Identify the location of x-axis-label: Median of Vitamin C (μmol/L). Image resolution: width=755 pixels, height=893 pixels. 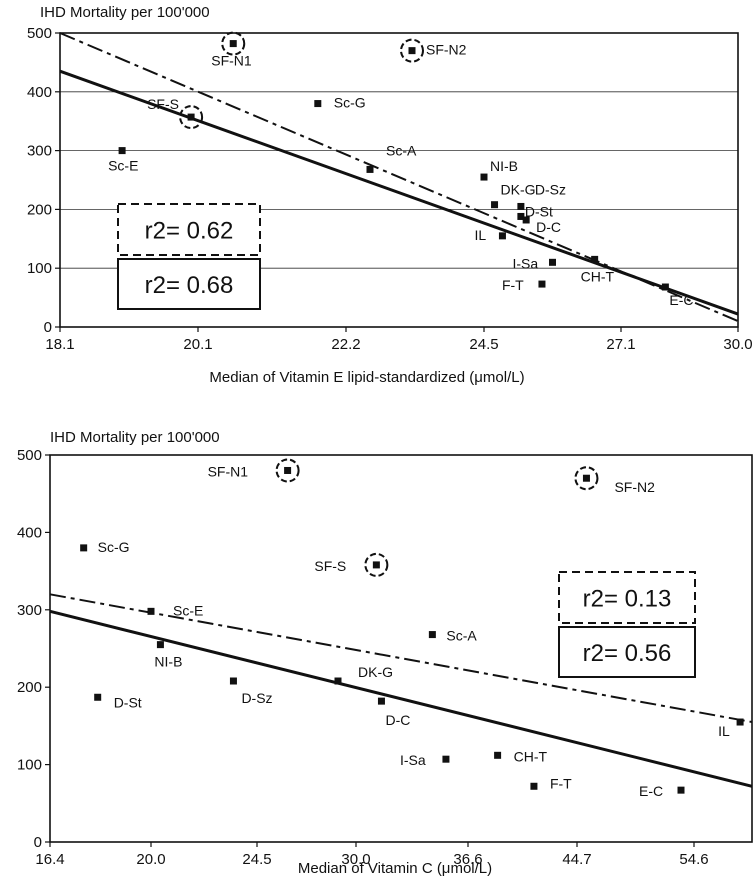
(395, 868).